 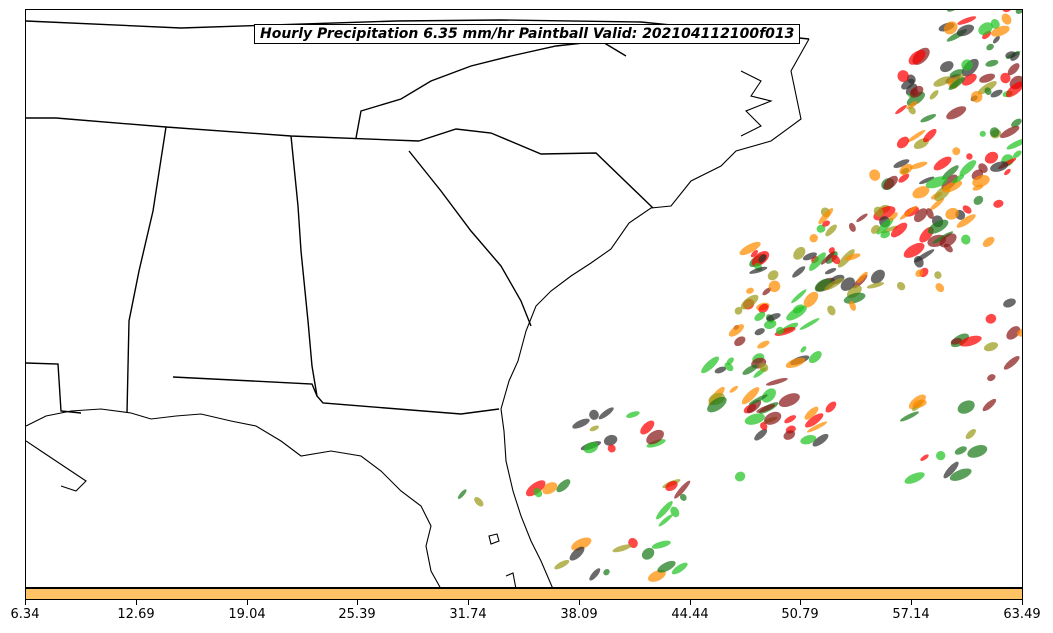 I want to click on sc-georgia-border, so click(x=470, y=238).